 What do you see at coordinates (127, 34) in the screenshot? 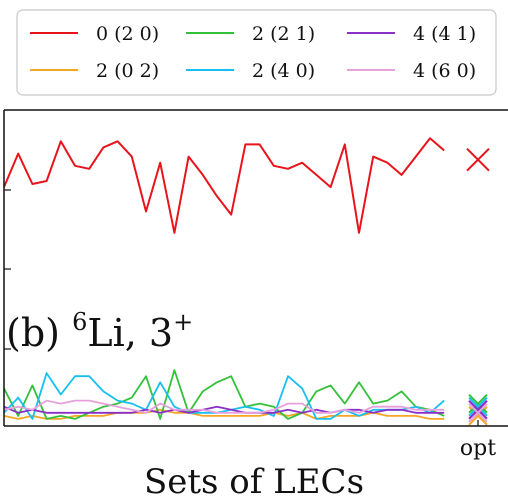
I see `legend-label-0: 0 (2 0)` at bounding box center [127, 34].